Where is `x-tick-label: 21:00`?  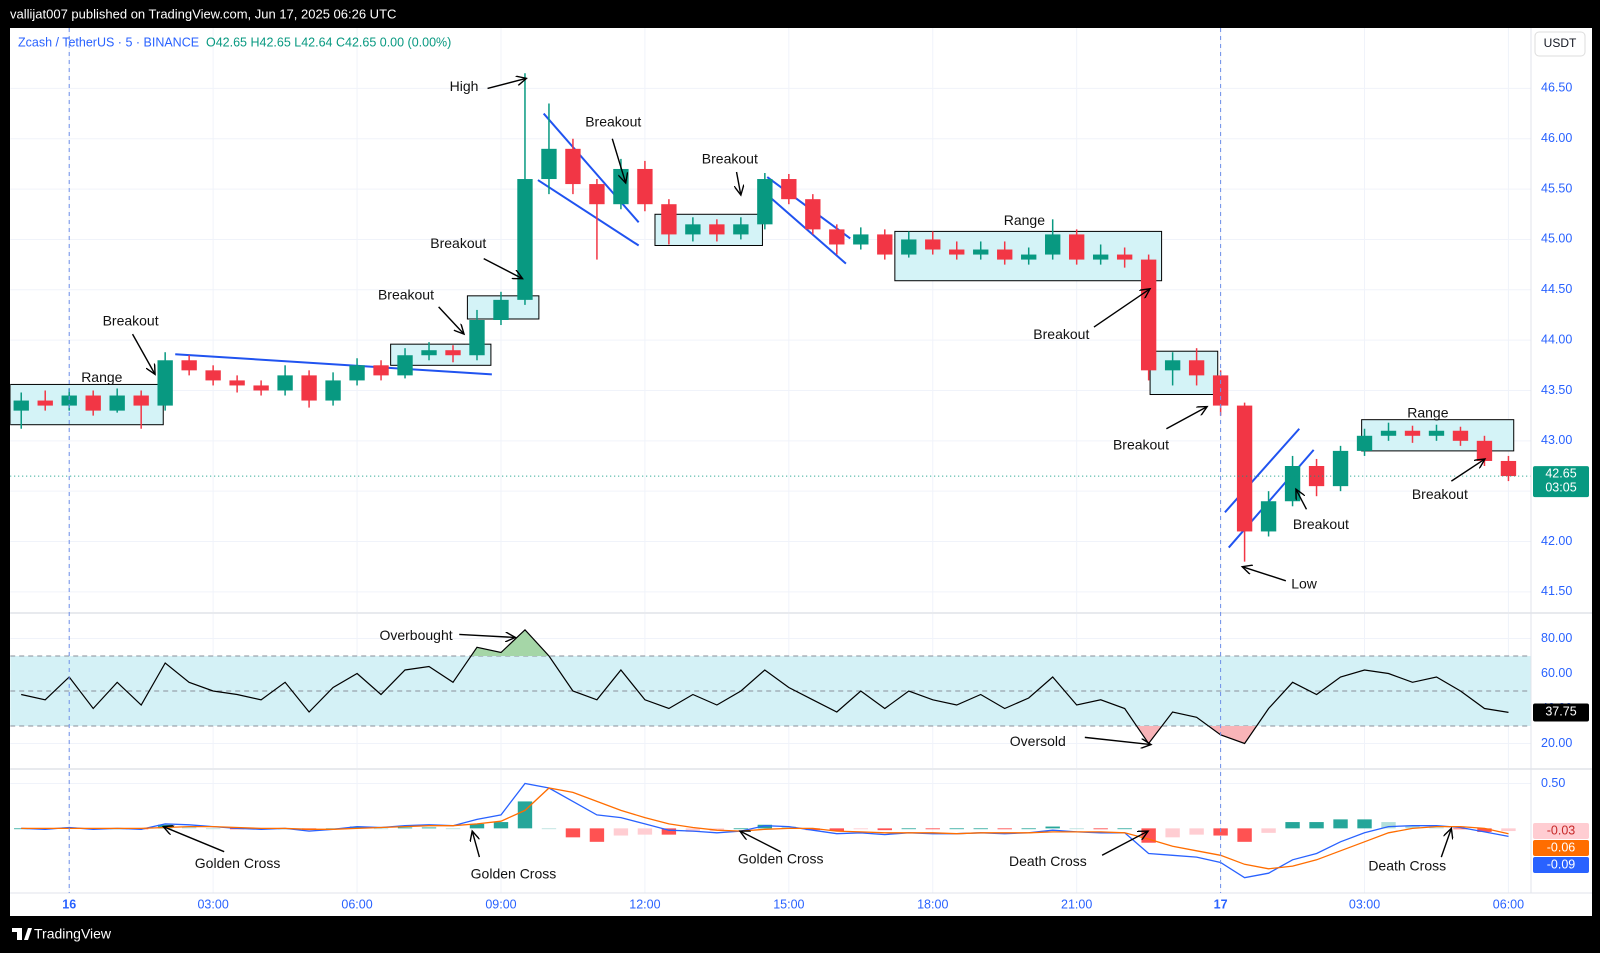
x-tick-label: 21:00 is located at coordinates (1076, 904).